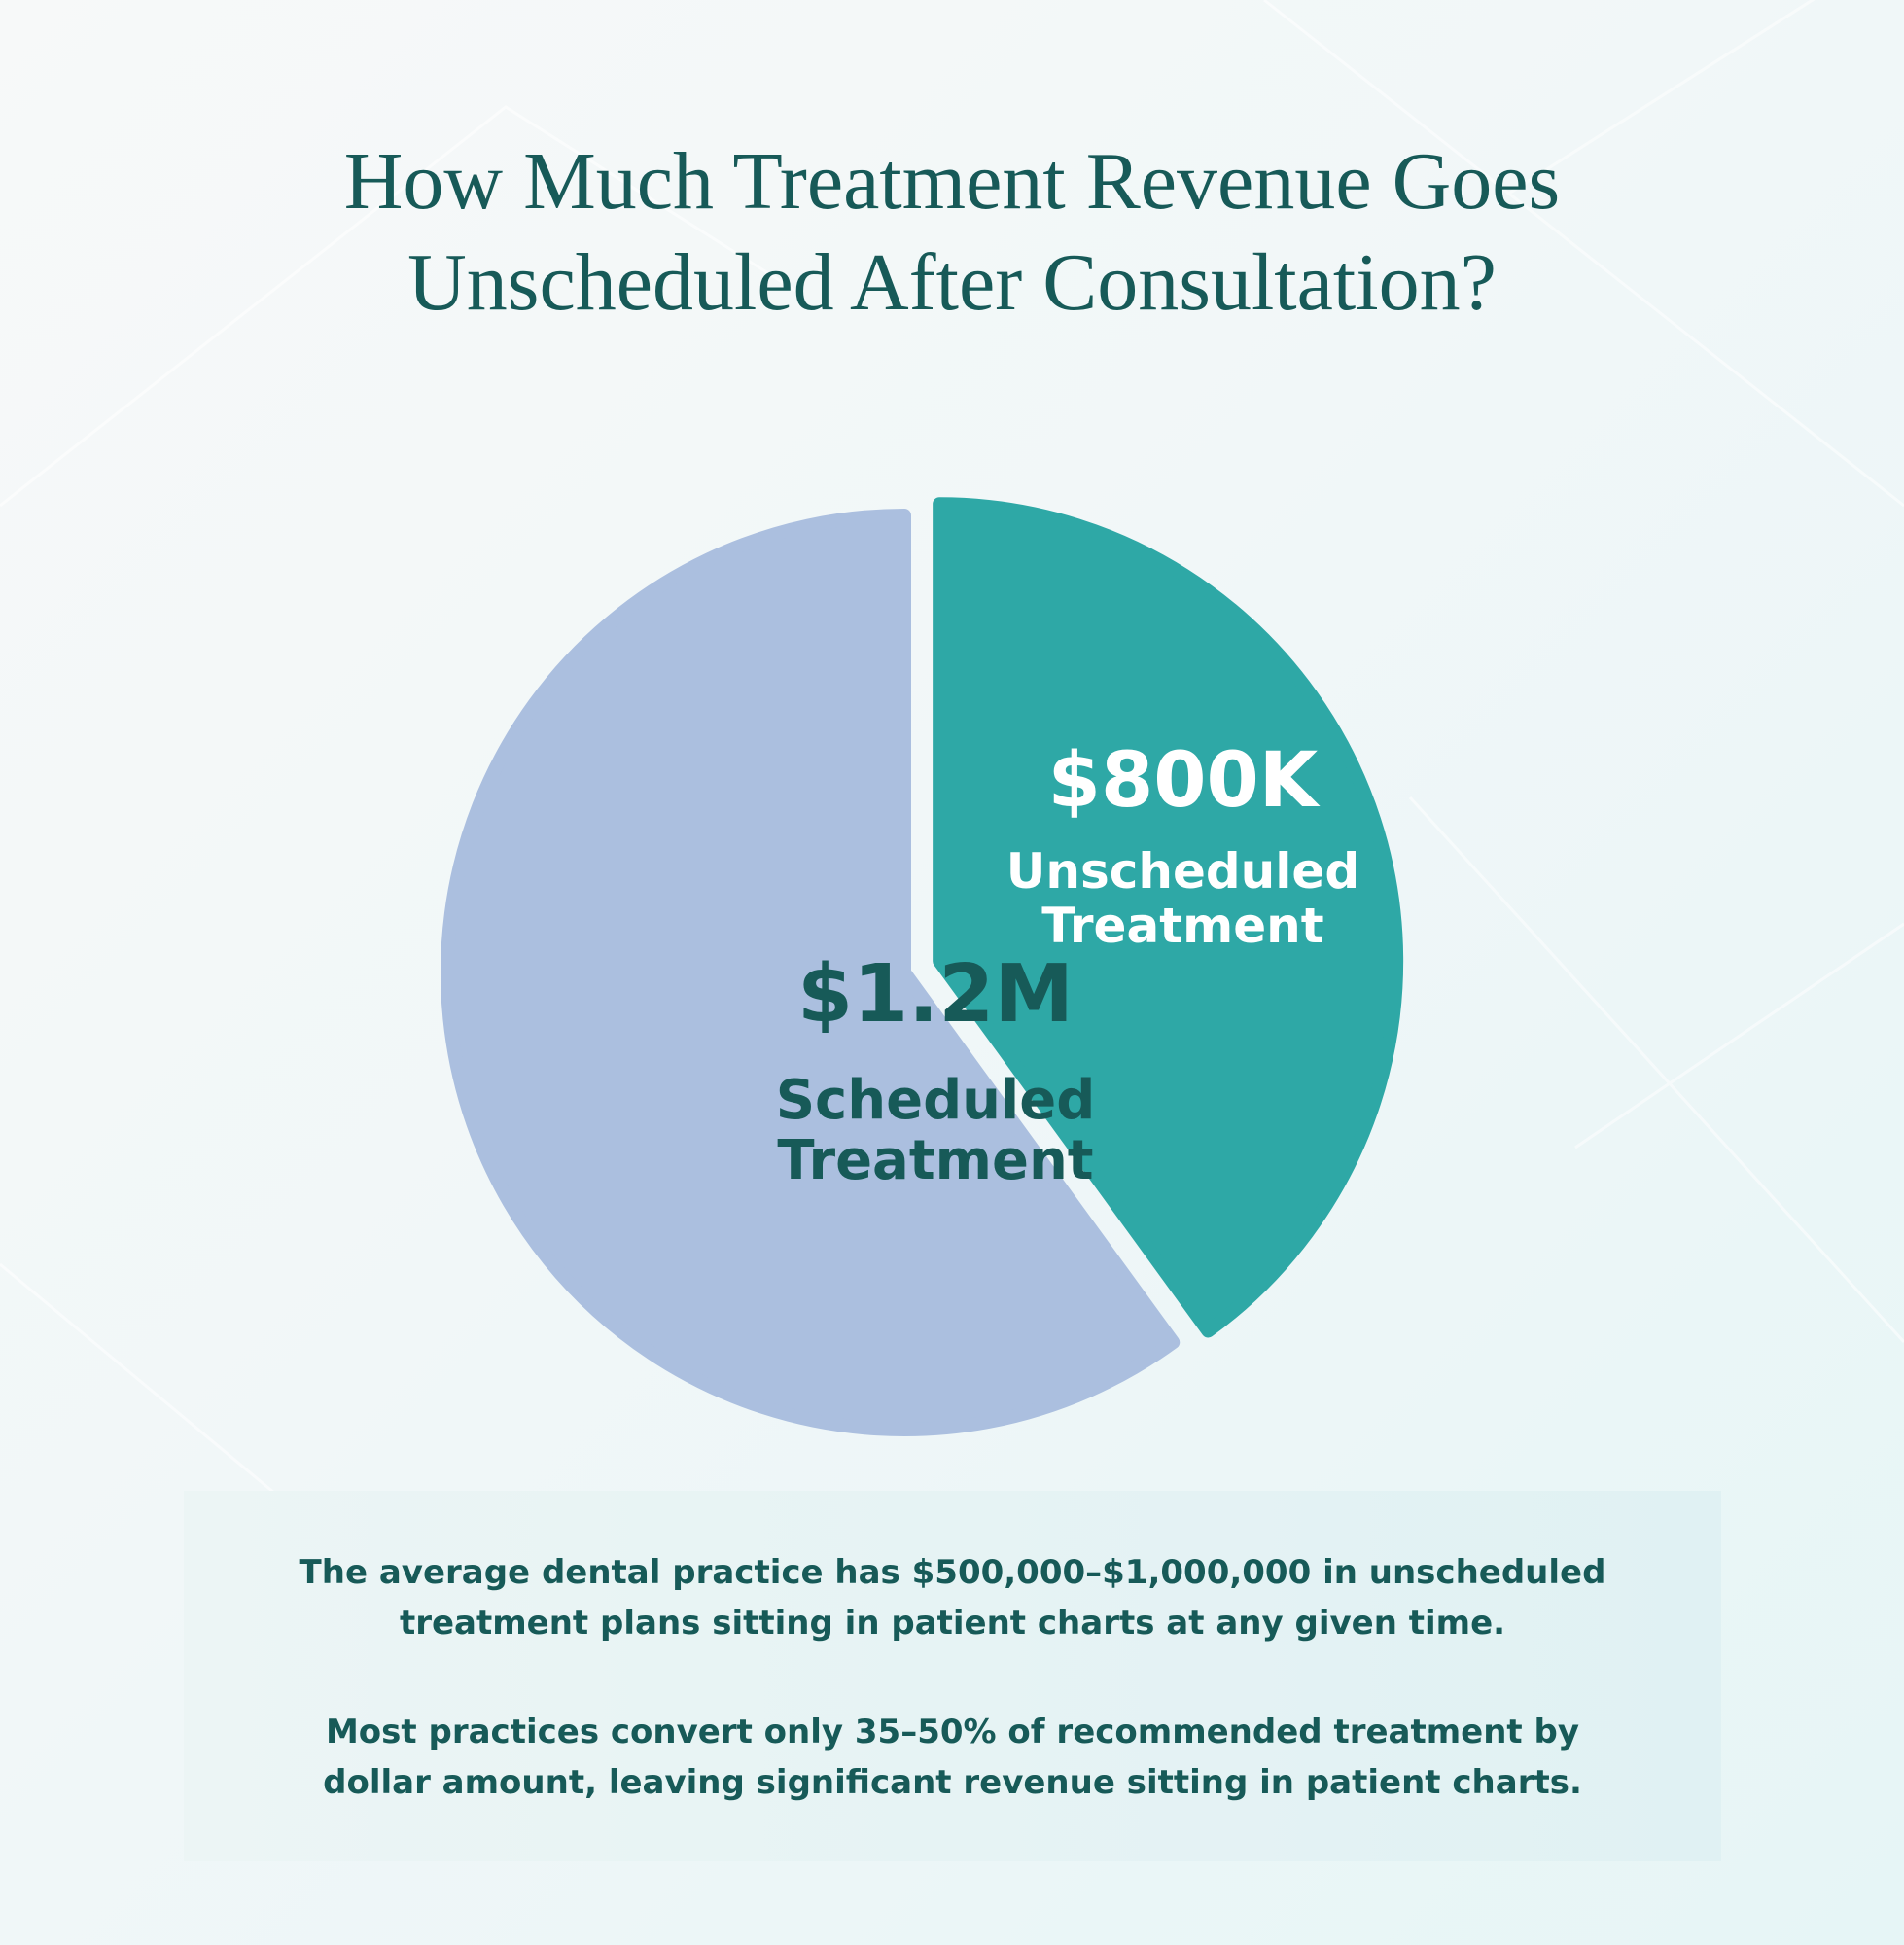  I want to click on slice-category-label-scheduled-1: Scheduled, so click(936, 1100).